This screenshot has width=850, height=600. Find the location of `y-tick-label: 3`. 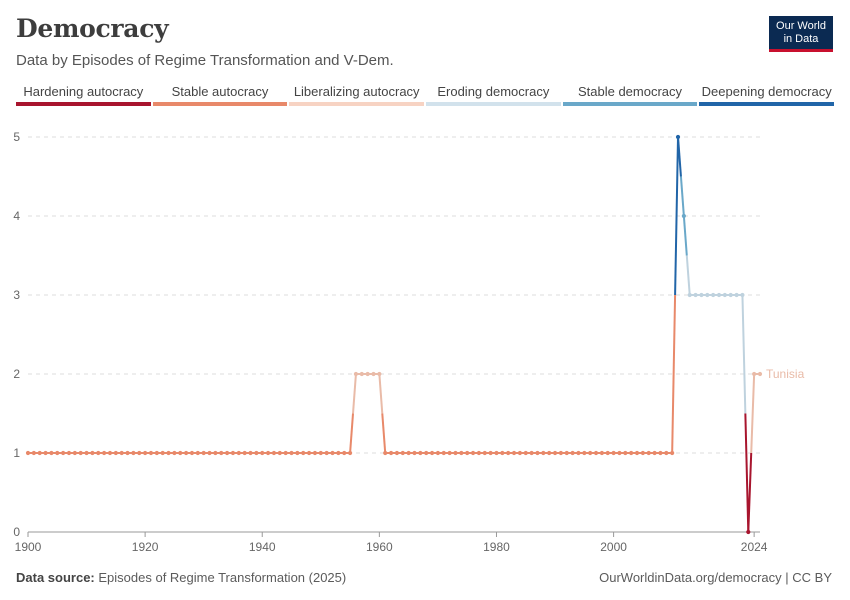

y-tick-label: 3 is located at coordinates (16, 295).